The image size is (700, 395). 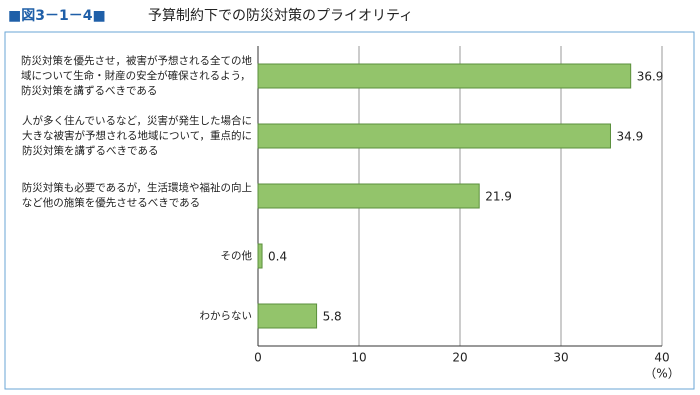 I want to click on value-label: 5.8, so click(x=332, y=317).